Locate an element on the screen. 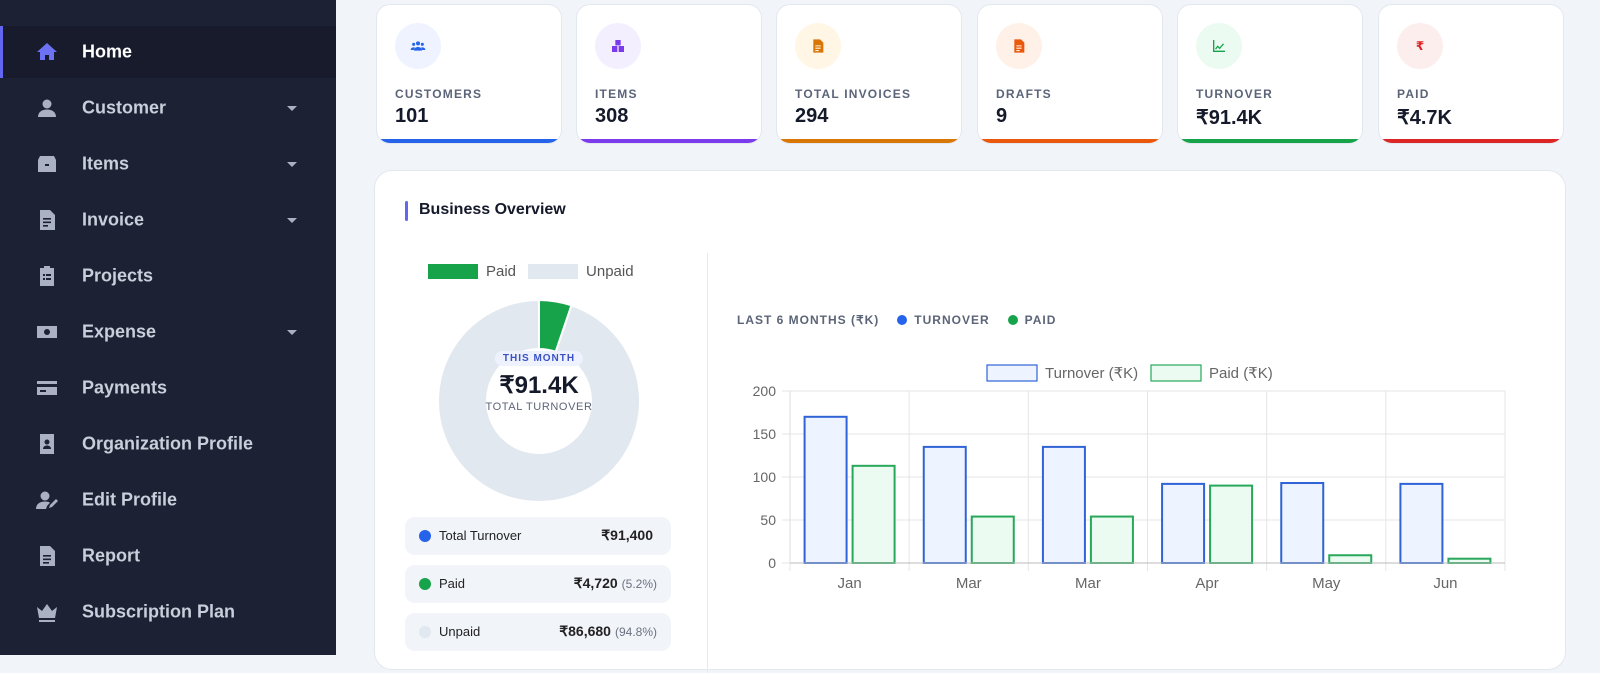 The image size is (1600, 673). chart-header-title: LAST 6 MONTHS (₹K) is located at coordinates (808, 320).